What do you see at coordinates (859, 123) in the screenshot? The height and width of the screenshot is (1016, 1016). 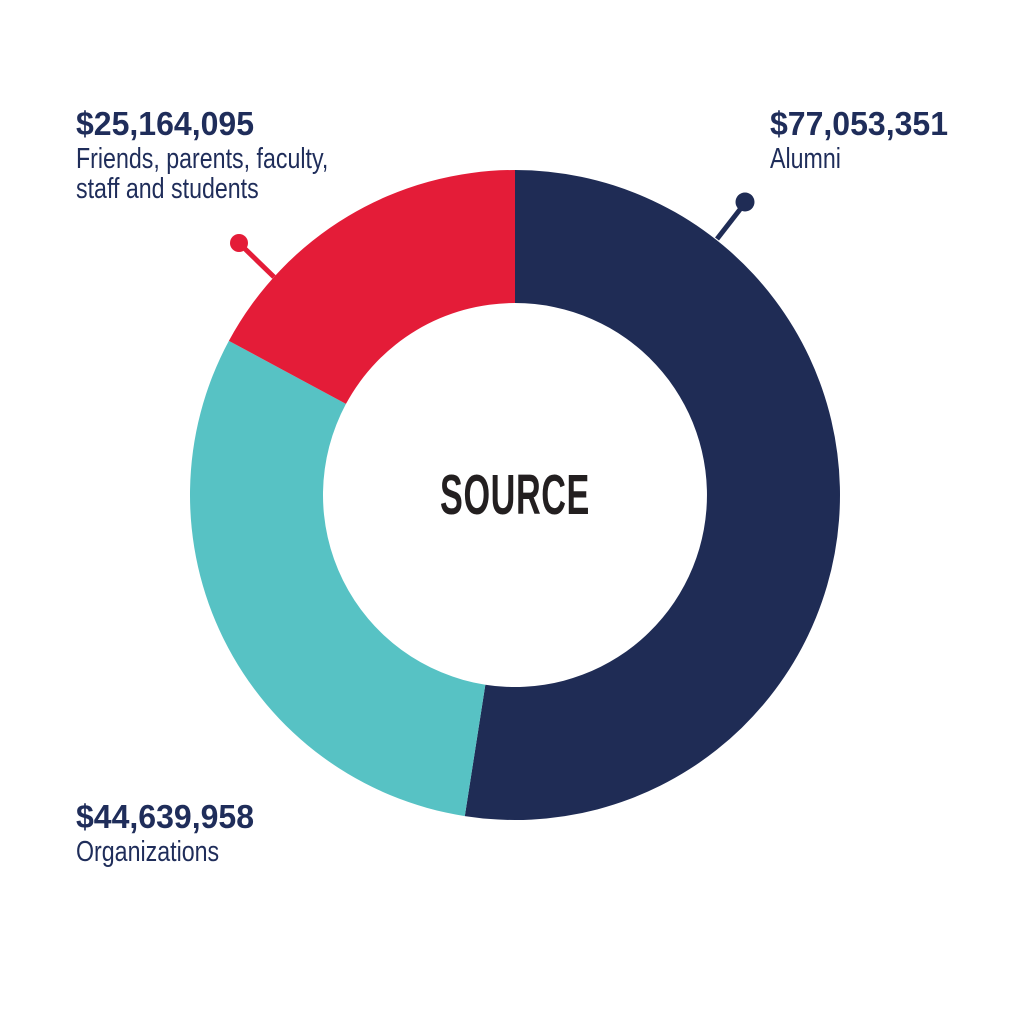 I see `alumni-amount: $77,053,351` at bounding box center [859, 123].